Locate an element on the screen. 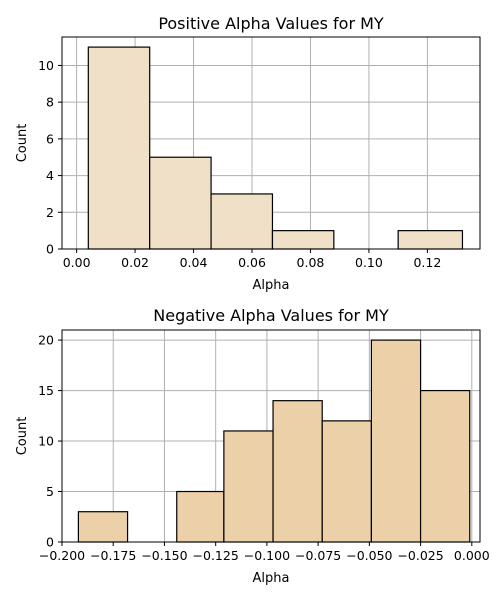 This screenshot has height=600, width=500. y-tick-label: 20 is located at coordinates (46, 340).